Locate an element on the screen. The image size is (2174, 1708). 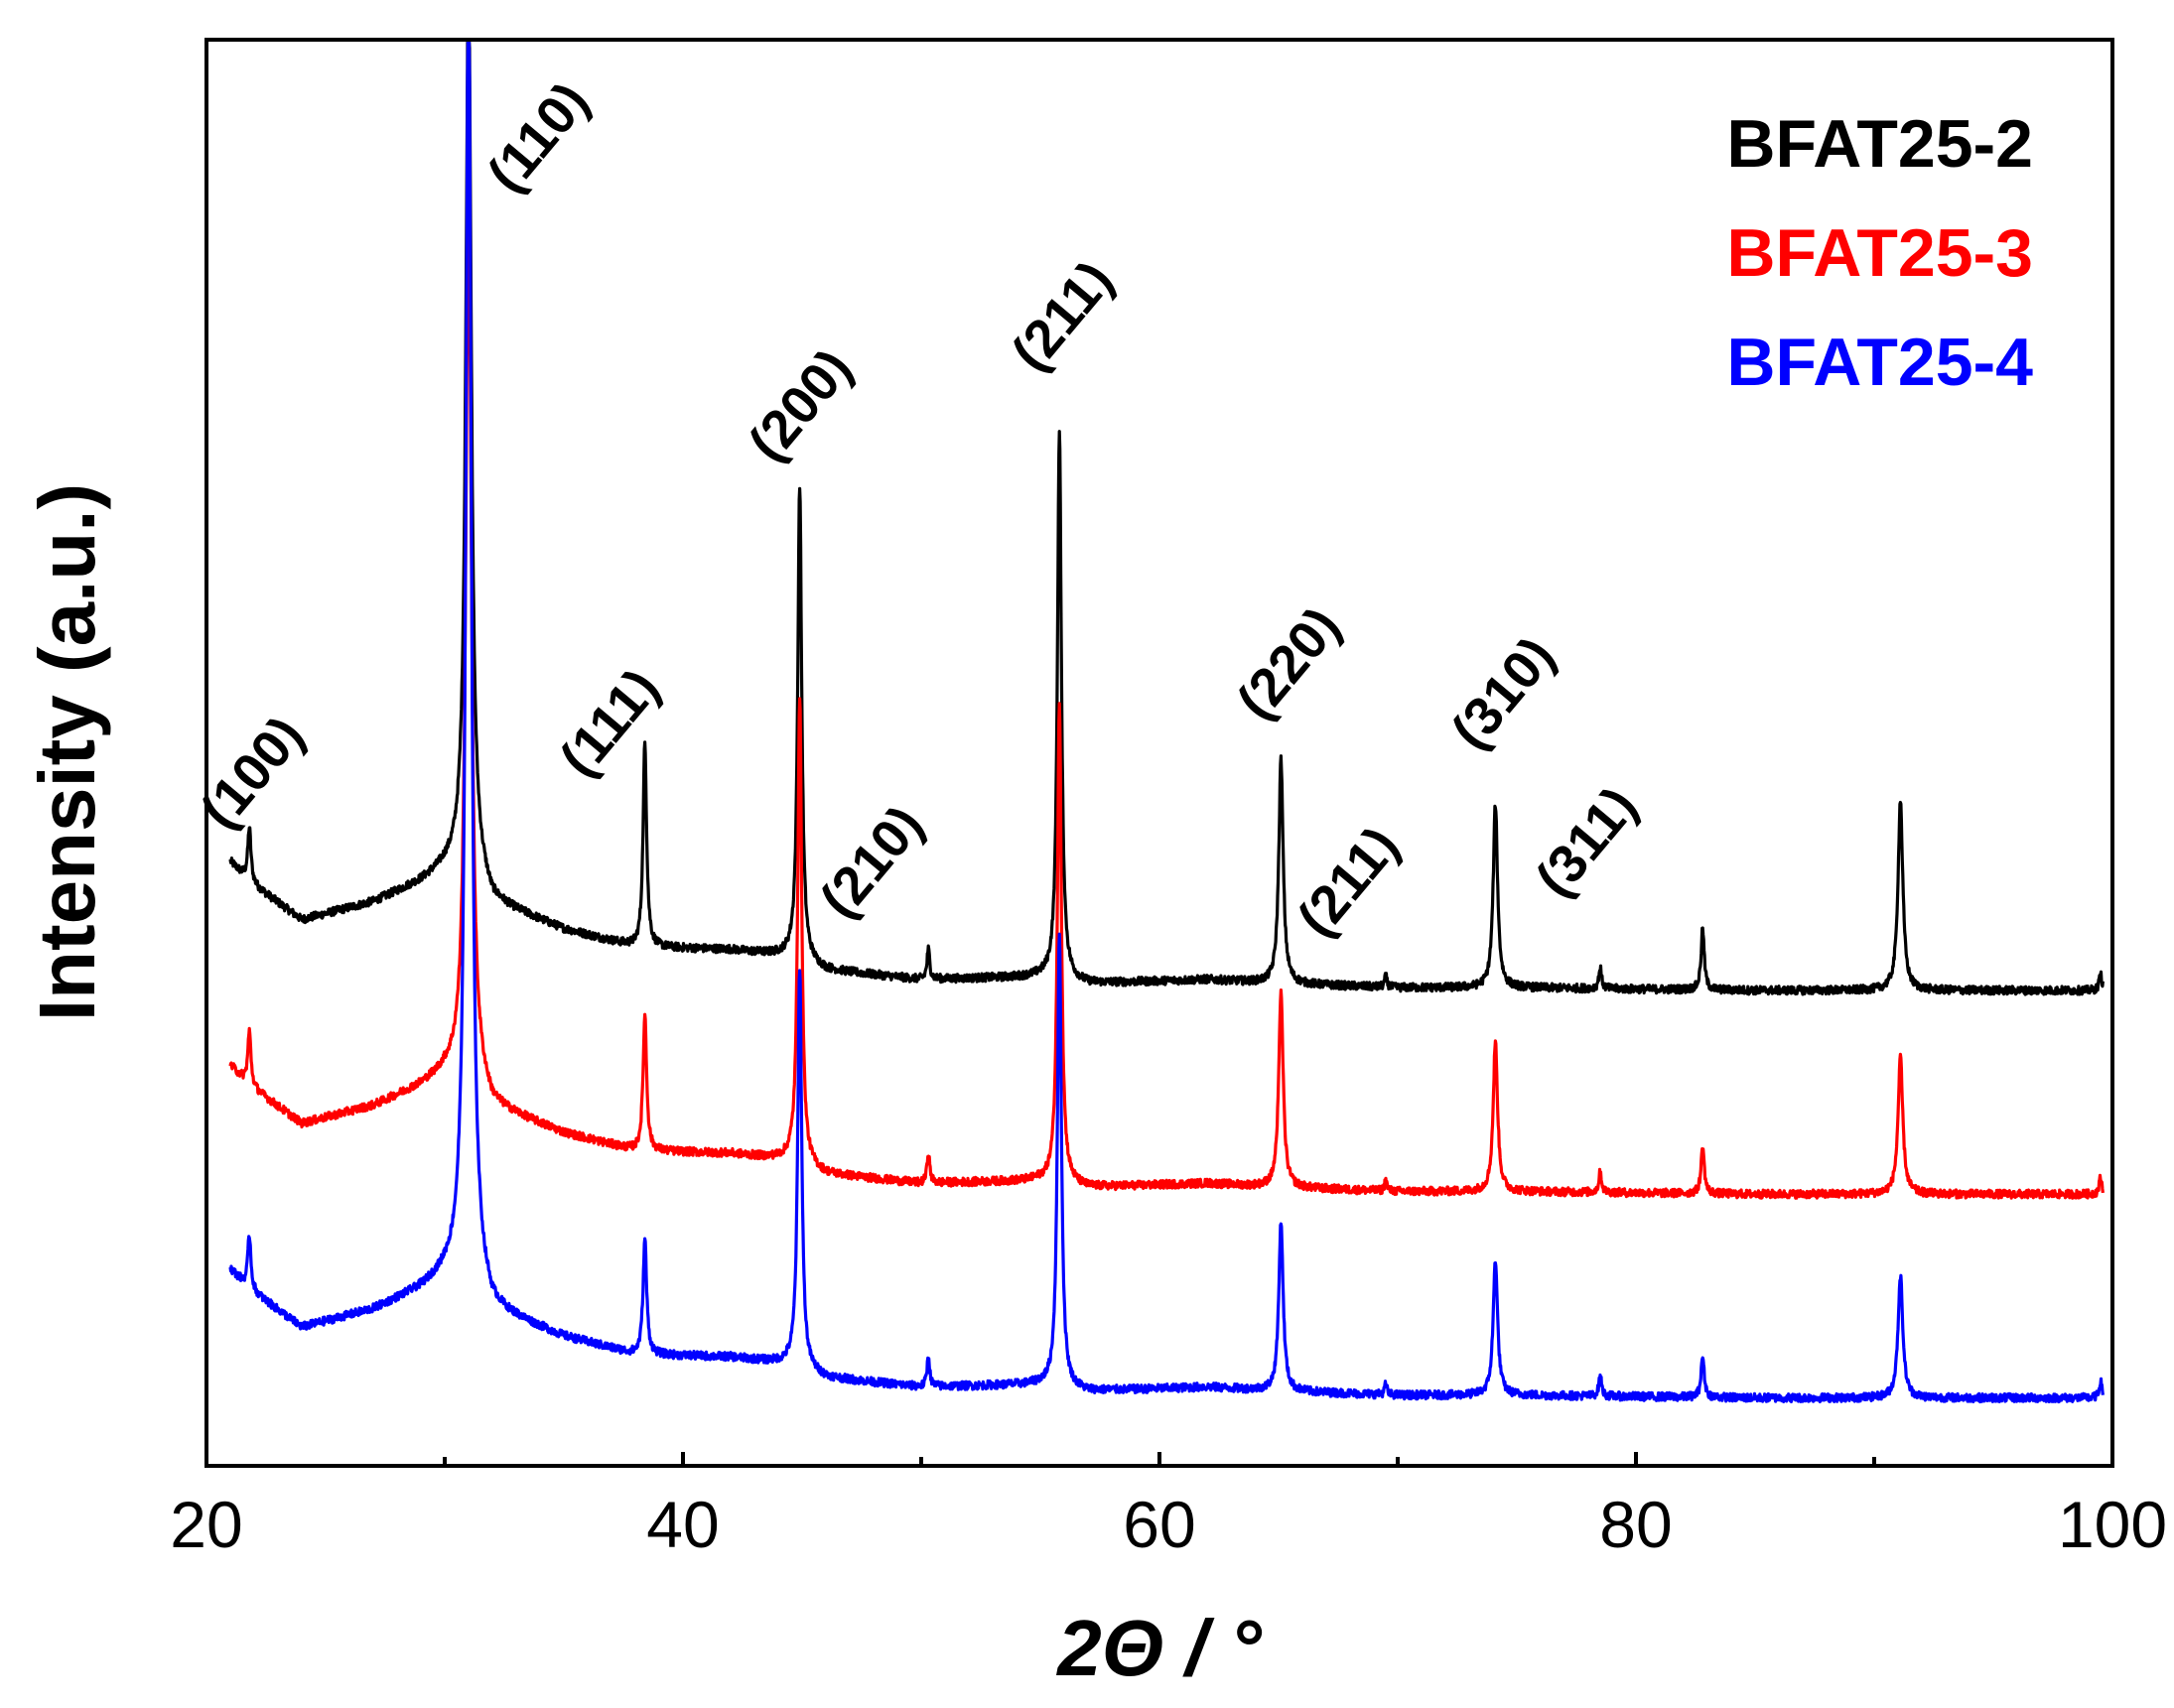
x-tick-label: 60 is located at coordinates (1159, 1525).